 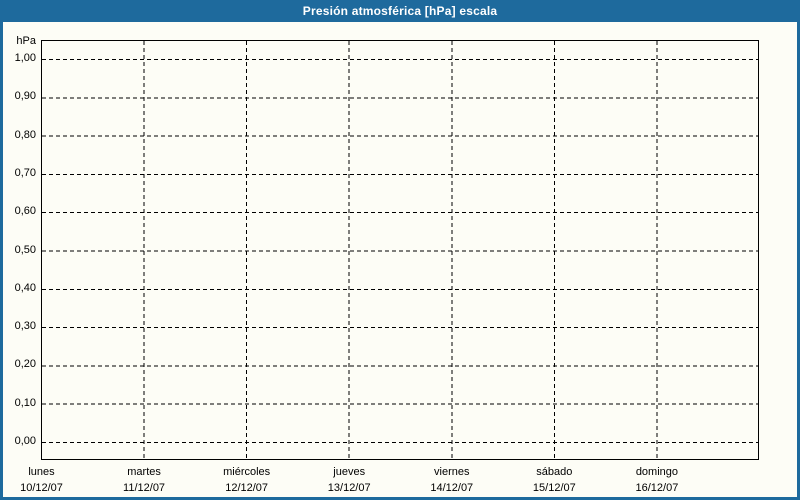 What do you see at coordinates (25, 441) in the screenshot?
I see `y-tick-label: 0,00` at bounding box center [25, 441].